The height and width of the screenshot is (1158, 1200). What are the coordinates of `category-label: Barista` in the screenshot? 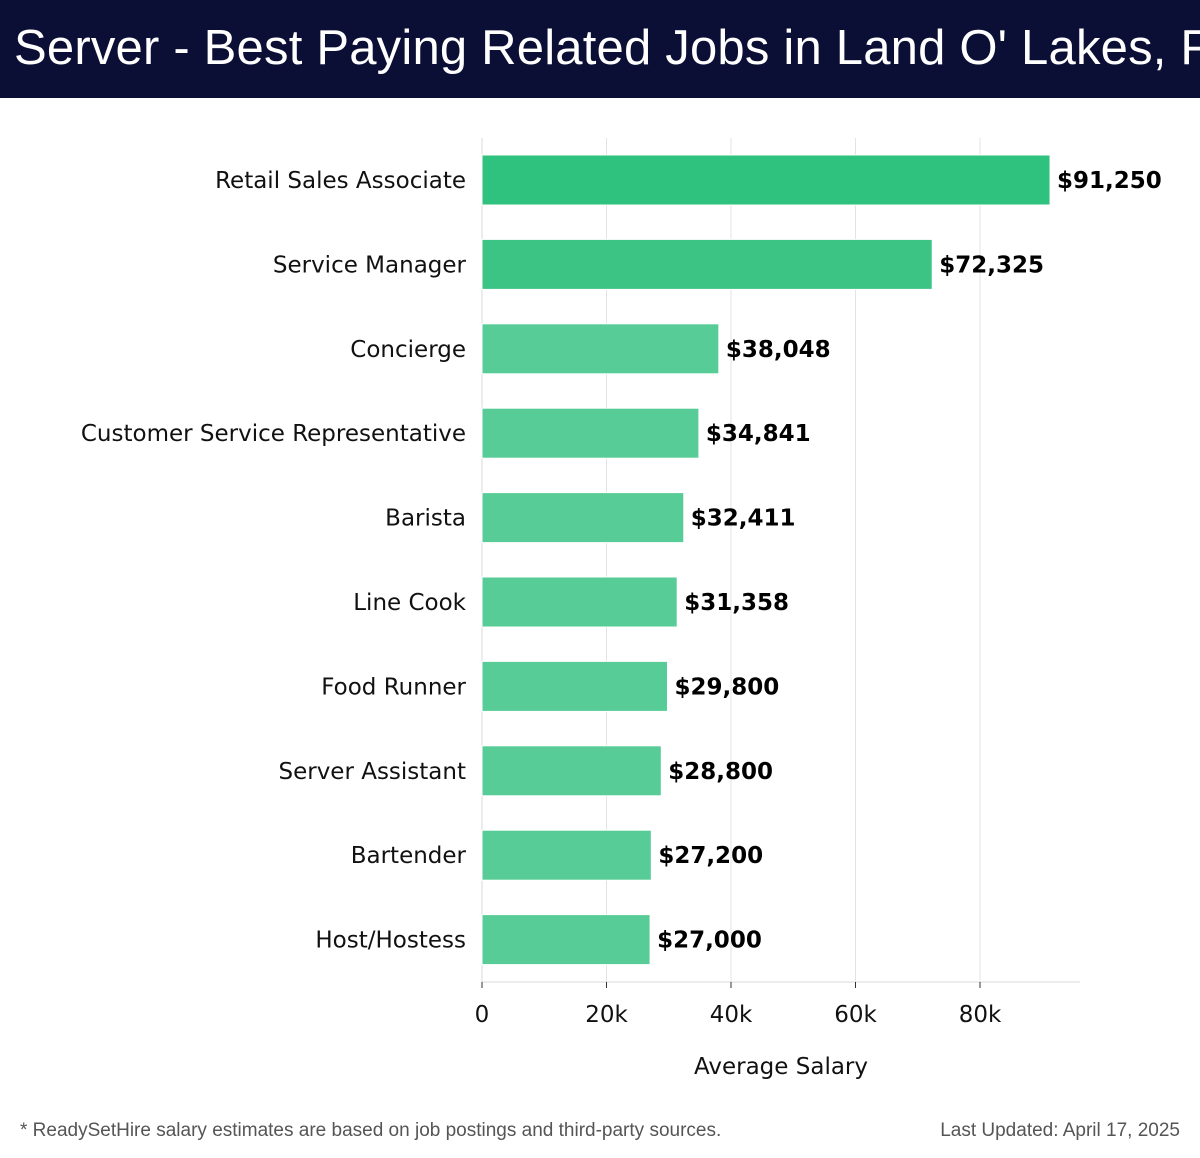 It's located at (425, 519).